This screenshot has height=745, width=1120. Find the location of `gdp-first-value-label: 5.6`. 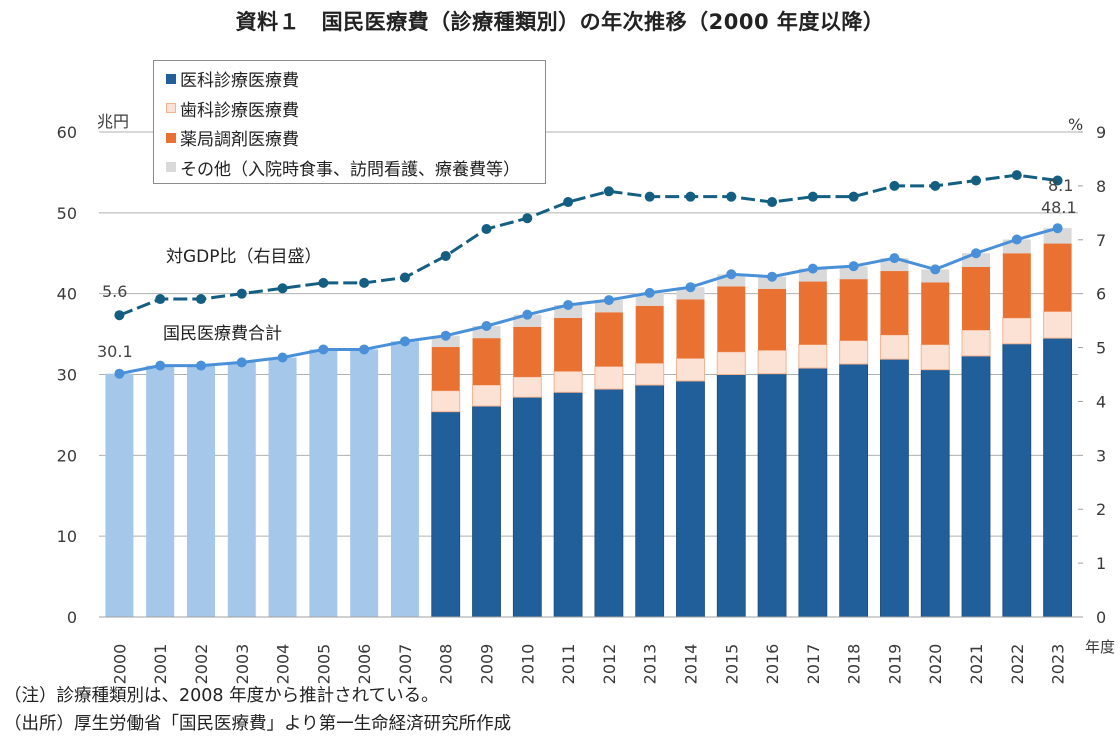

gdp-first-value-label: 5.6 is located at coordinates (114, 291).